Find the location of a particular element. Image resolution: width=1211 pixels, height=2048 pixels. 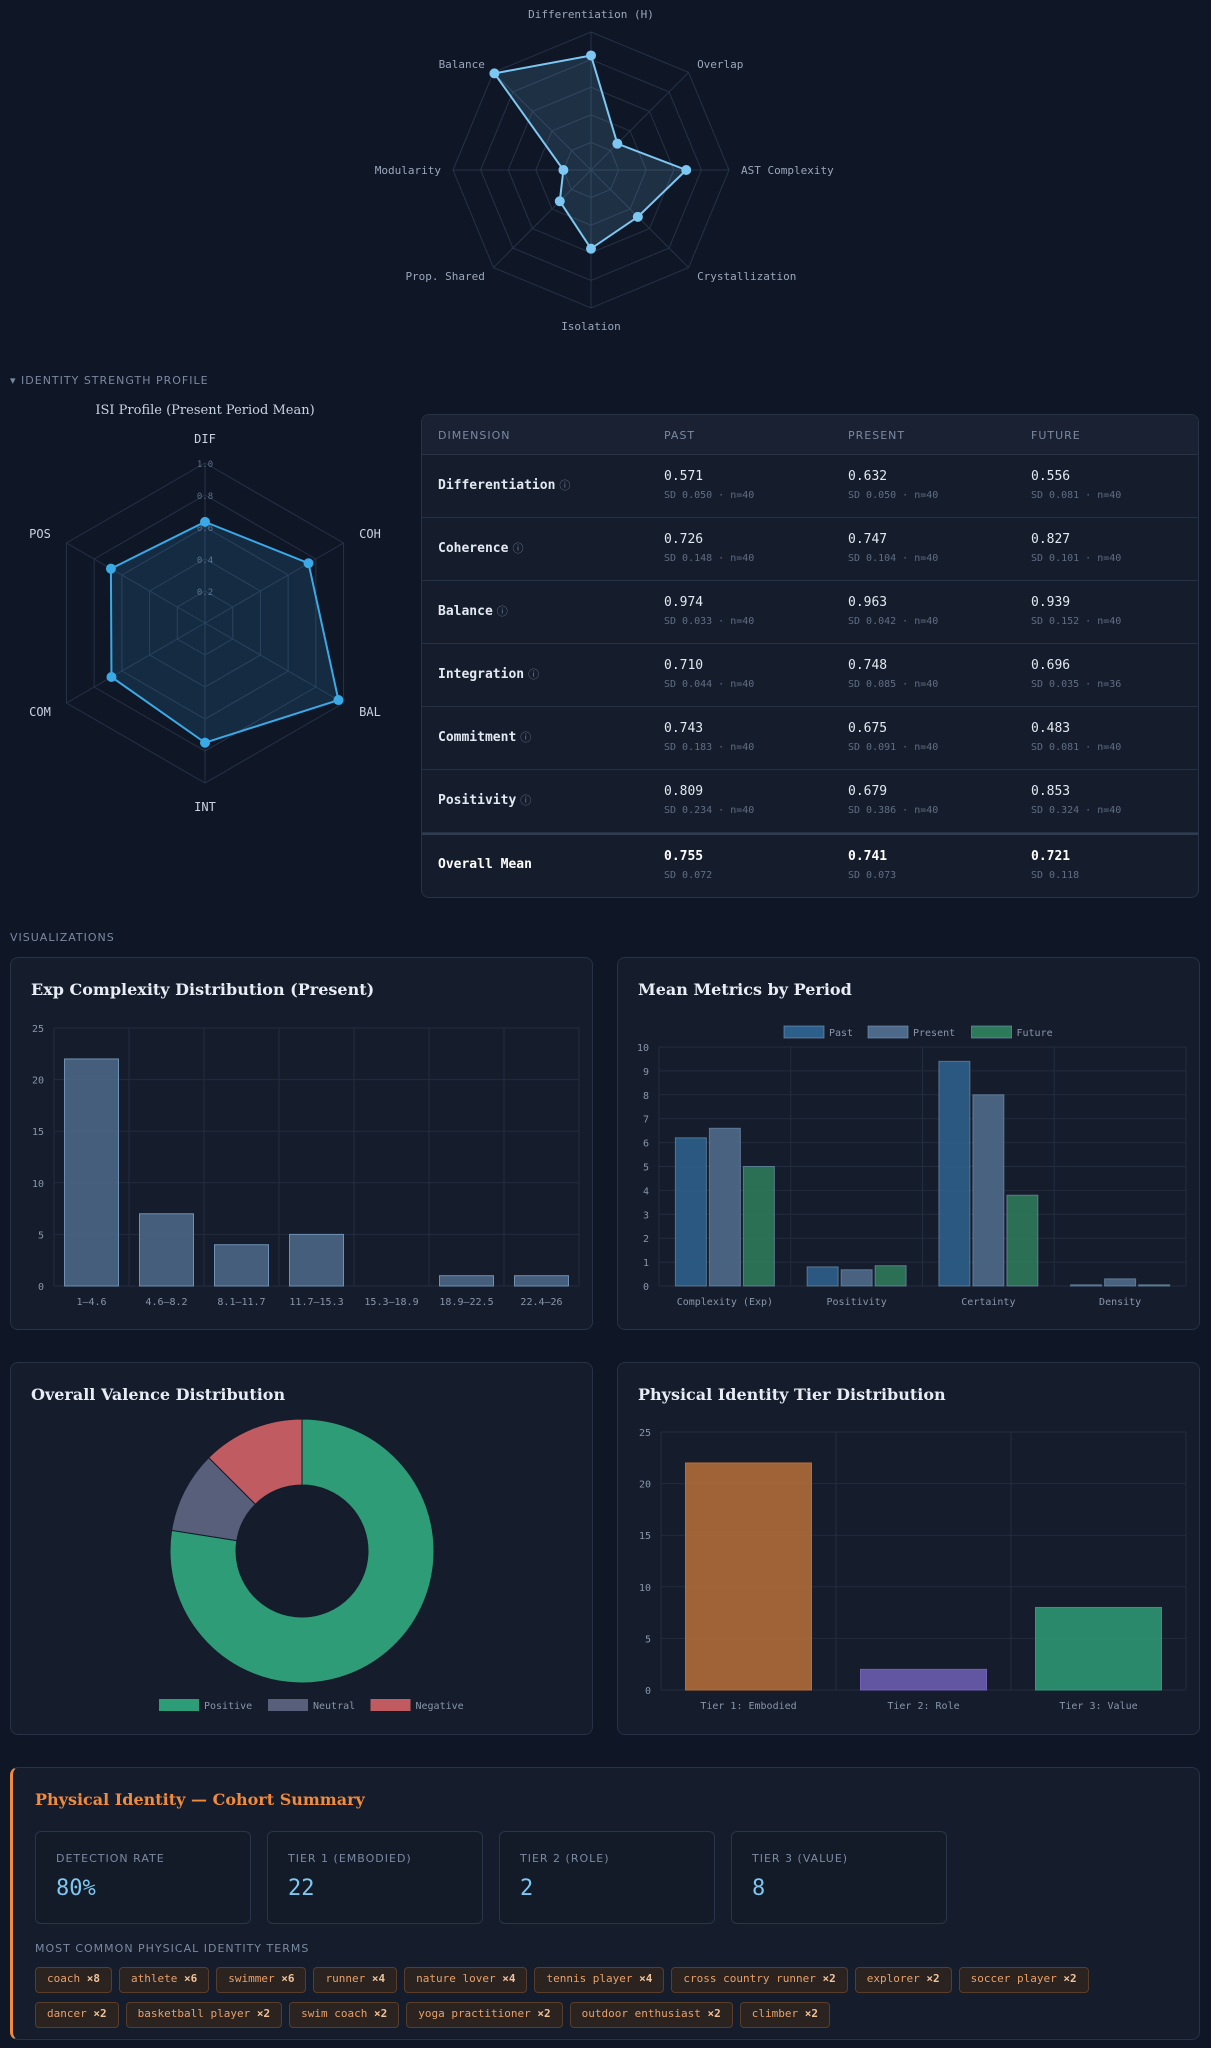

future-sd: SD 0.152 · n=40 is located at coordinates (1076, 621).